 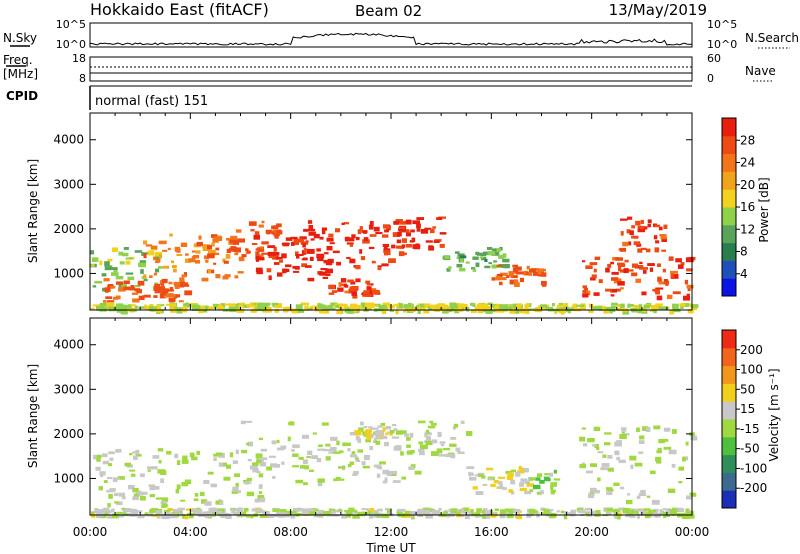 What do you see at coordinates (71, 44) in the screenshot?
I see `nsky-tick-low: 10^0` at bounding box center [71, 44].